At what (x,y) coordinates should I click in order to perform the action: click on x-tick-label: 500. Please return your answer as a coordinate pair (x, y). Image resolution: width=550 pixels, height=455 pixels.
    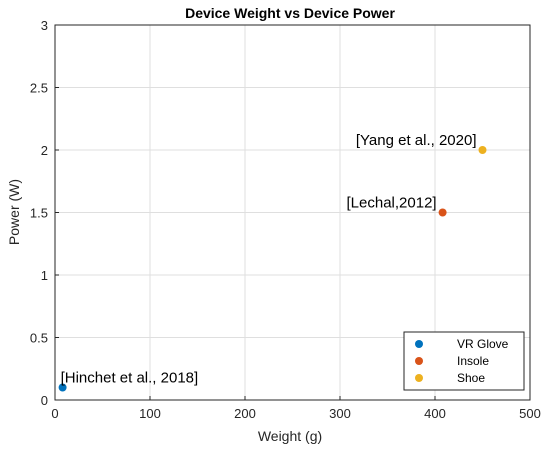
    Looking at the image, I should click on (530, 413).